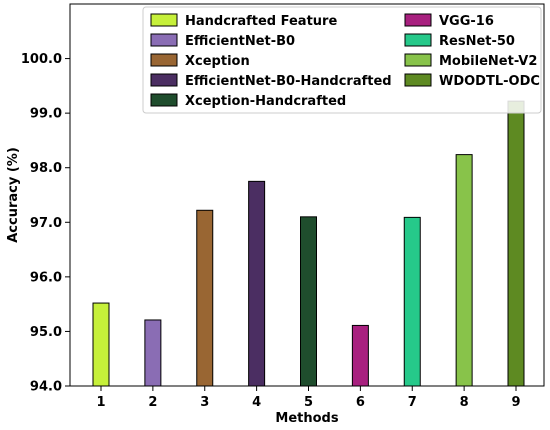 The height and width of the screenshot is (430, 550). What do you see at coordinates (412, 402) in the screenshot?
I see `x-tick-label: 7` at bounding box center [412, 402].